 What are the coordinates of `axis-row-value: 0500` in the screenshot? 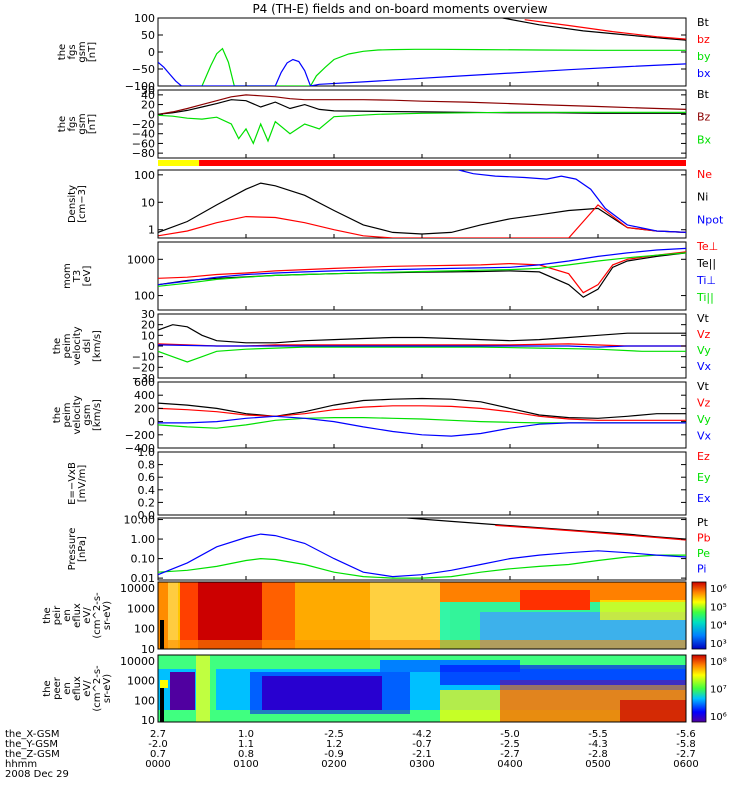 It's located at (597, 764).